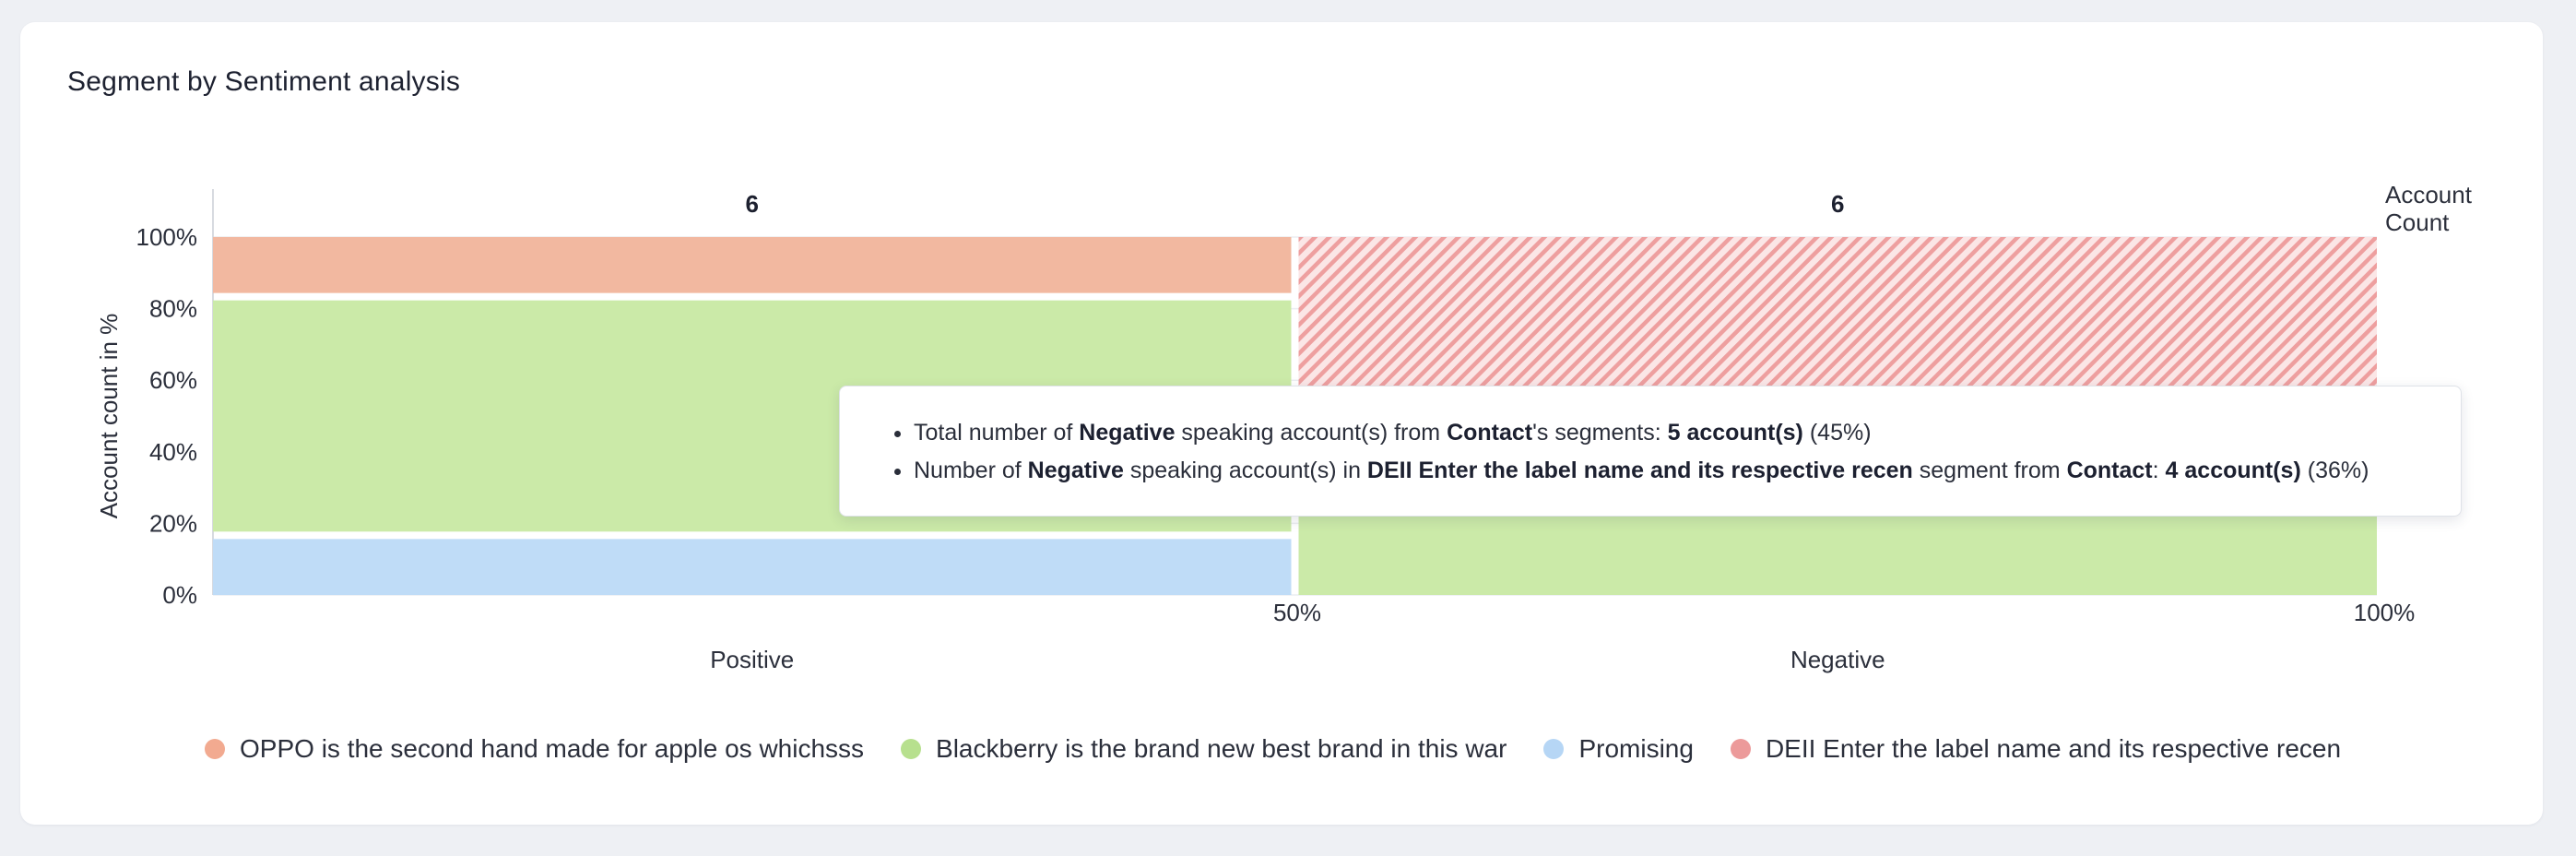 The height and width of the screenshot is (856, 2576). Describe the element at coordinates (173, 523) in the screenshot. I see `y-tick-label: 20%` at that location.